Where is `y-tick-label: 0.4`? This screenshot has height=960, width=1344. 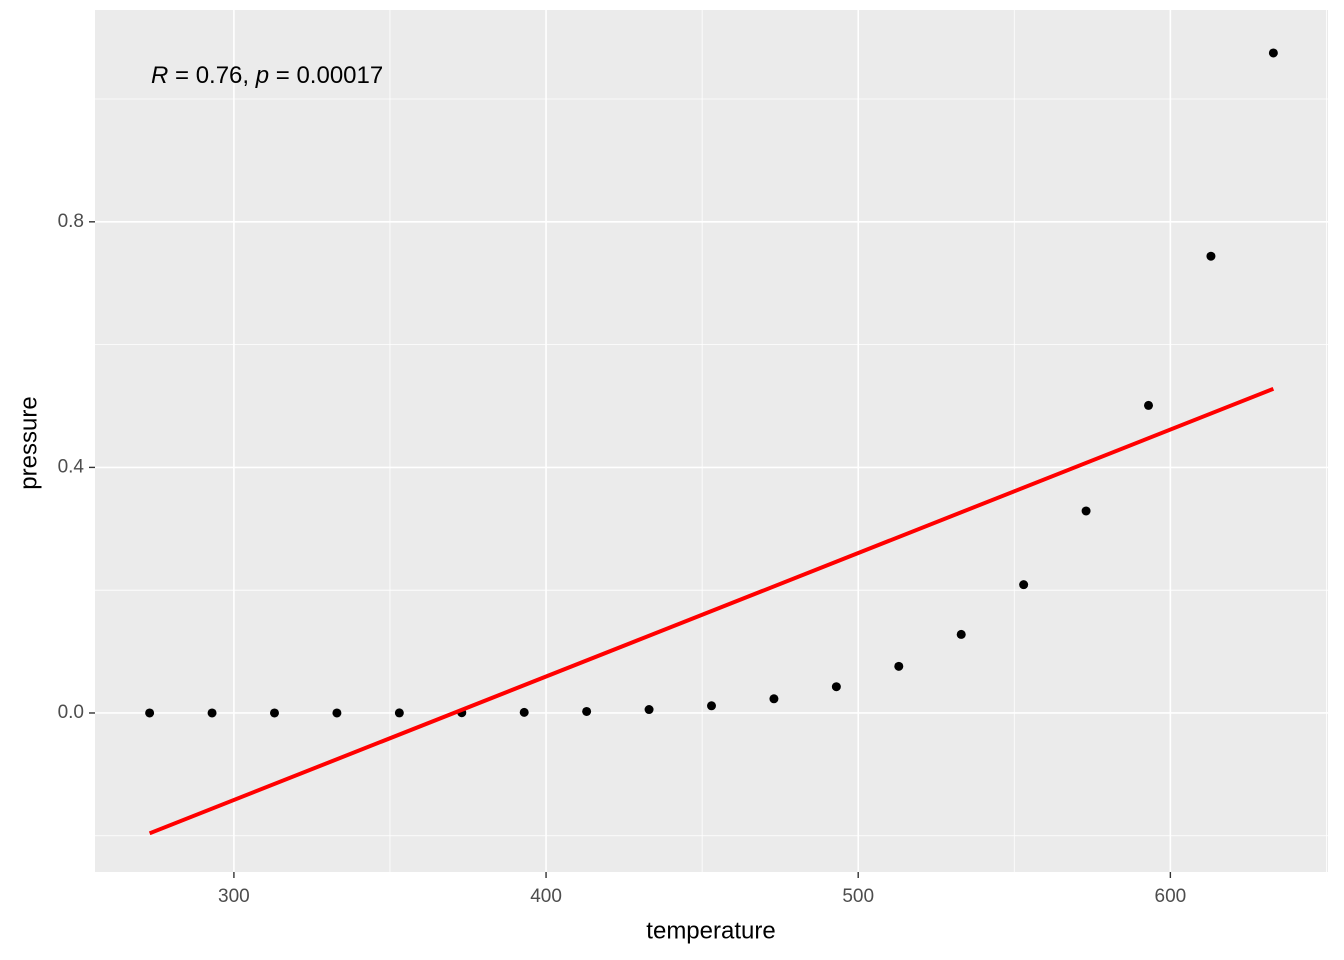 y-tick-label: 0.4 is located at coordinates (71, 466).